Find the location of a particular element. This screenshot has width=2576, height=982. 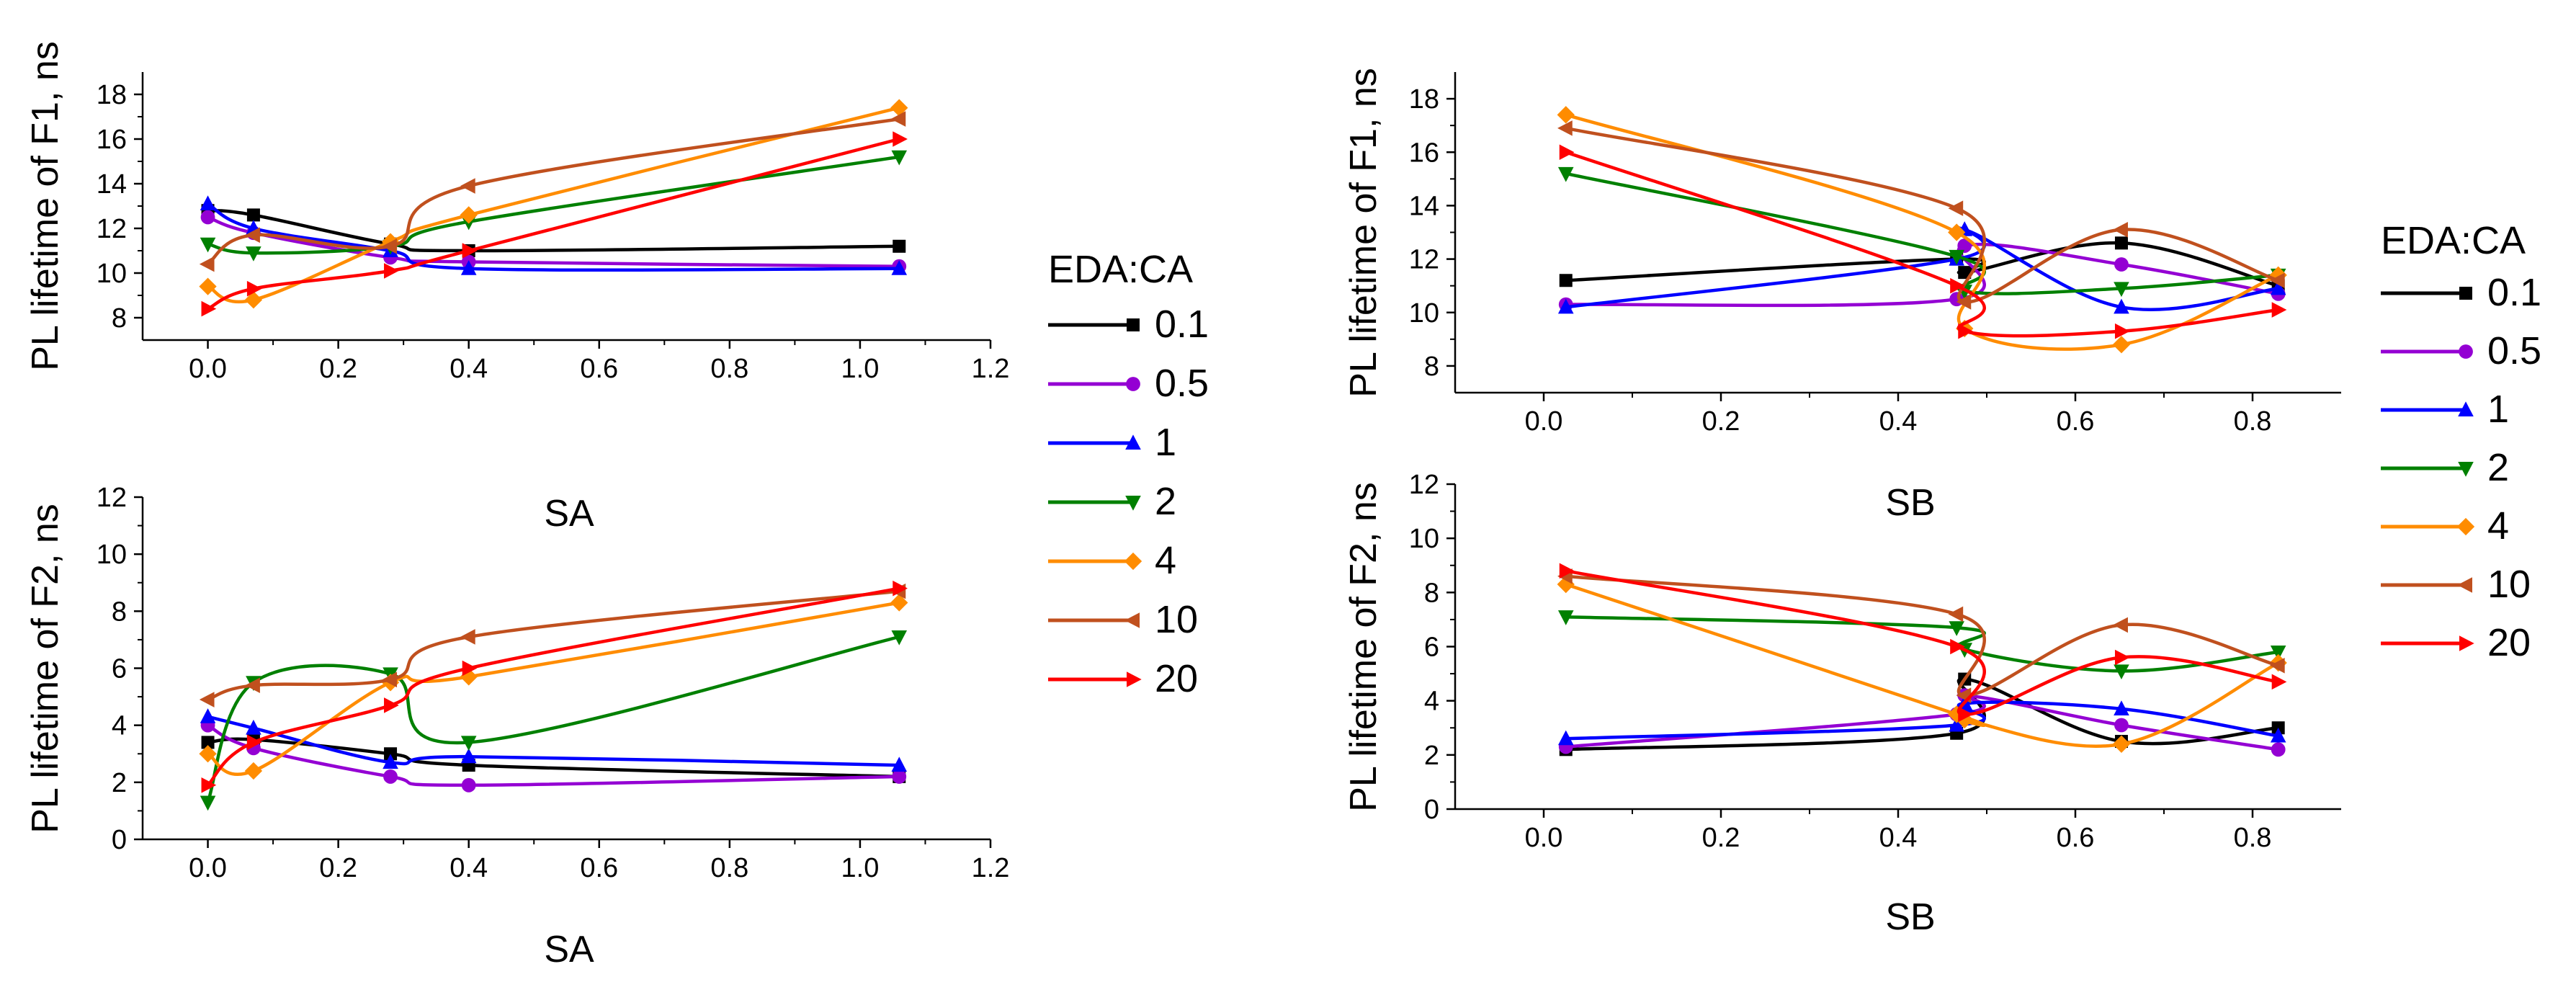

legend-label: 4 is located at coordinates (2498, 526).